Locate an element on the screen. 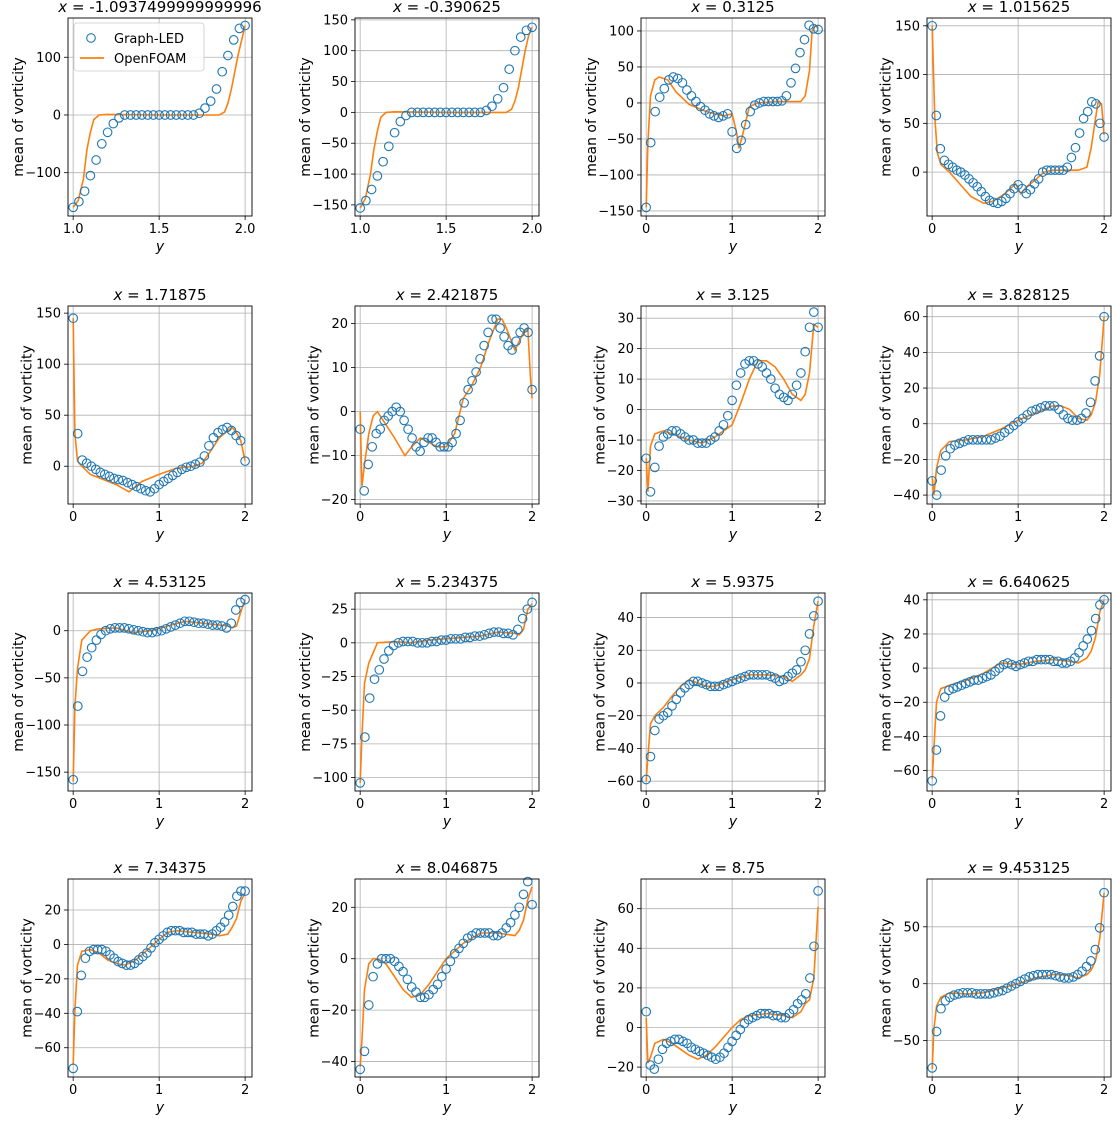 This screenshot has height=1122, width=1112. y-tick-label: −40 is located at coordinates (620, 749).